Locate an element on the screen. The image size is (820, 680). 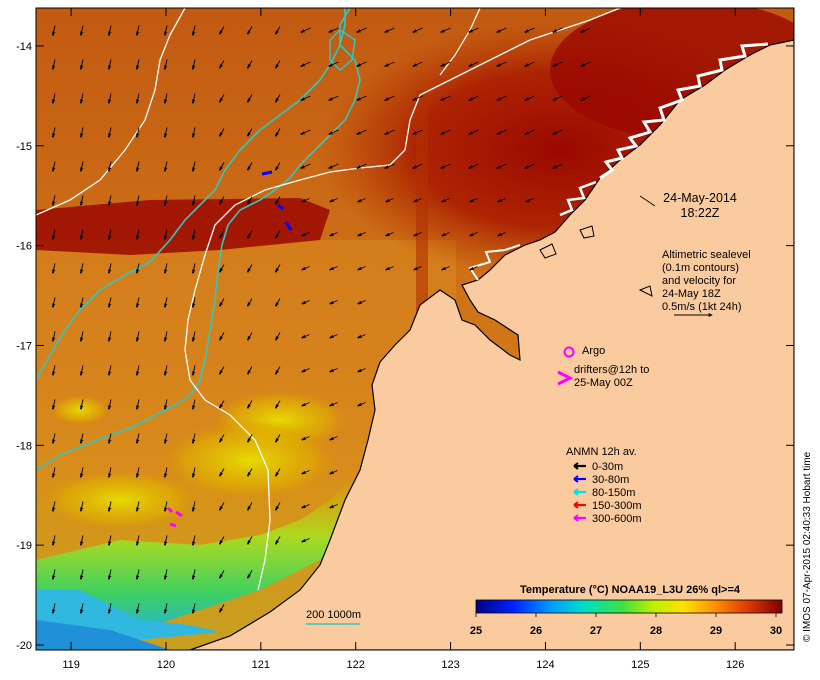
drifters-line-2: 25-May 00Z is located at coordinates (603, 383).